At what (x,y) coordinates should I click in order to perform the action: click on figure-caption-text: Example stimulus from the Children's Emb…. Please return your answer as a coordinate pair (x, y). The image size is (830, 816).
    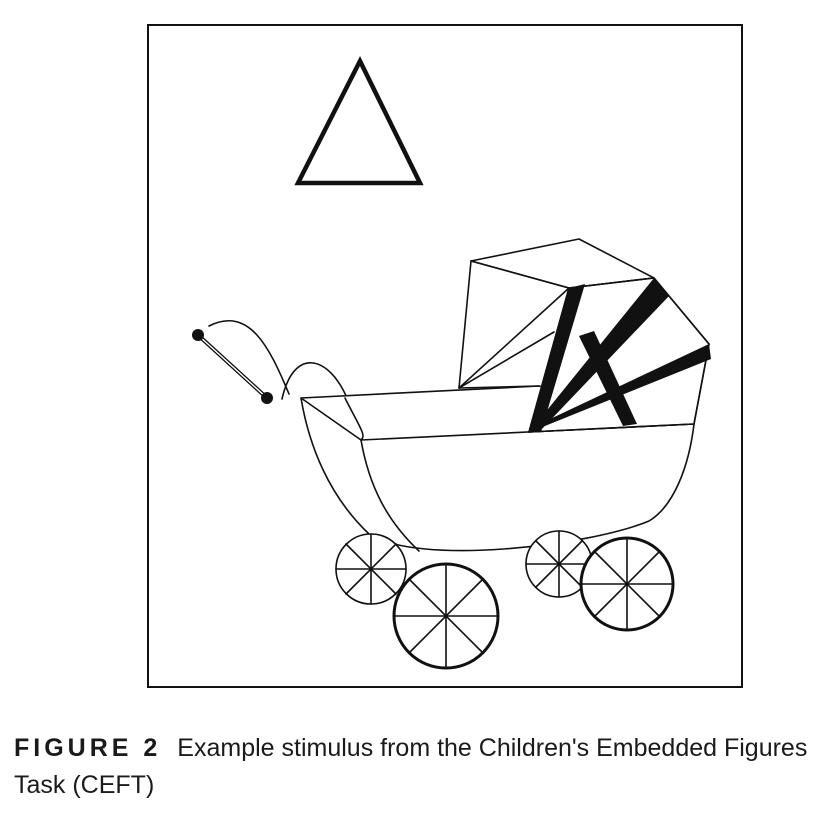
    Looking at the image, I should click on (411, 766).